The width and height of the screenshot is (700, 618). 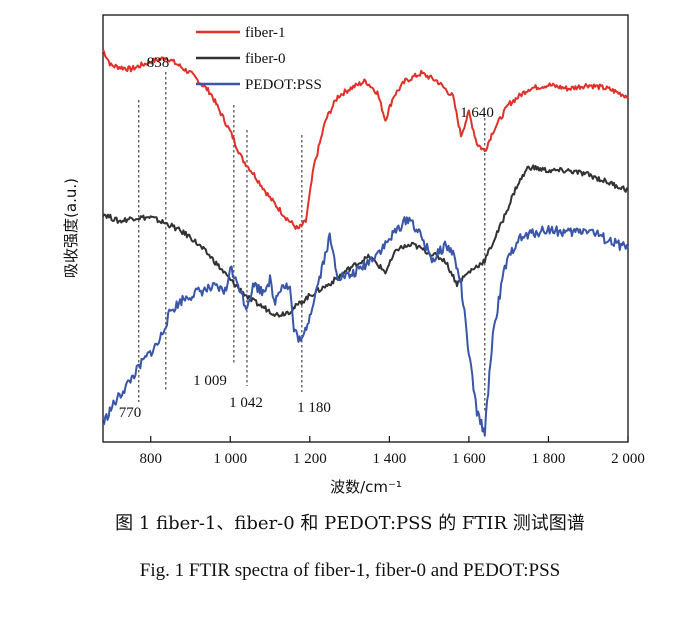 I want to click on legend-label: fiber-1, so click(x=265, y=33).